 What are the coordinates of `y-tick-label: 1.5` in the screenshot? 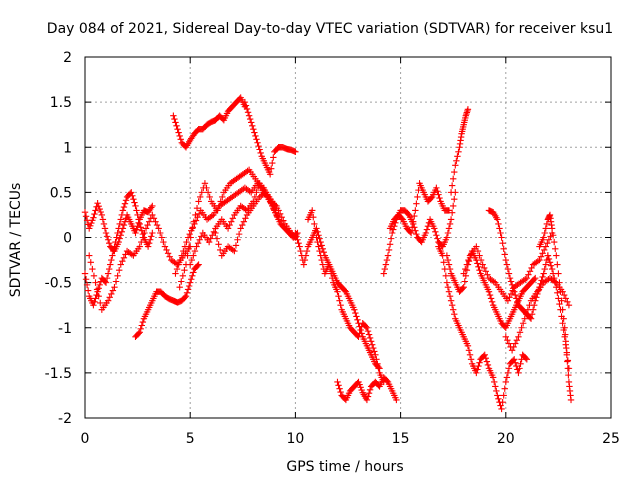 It's located at (61, 103).